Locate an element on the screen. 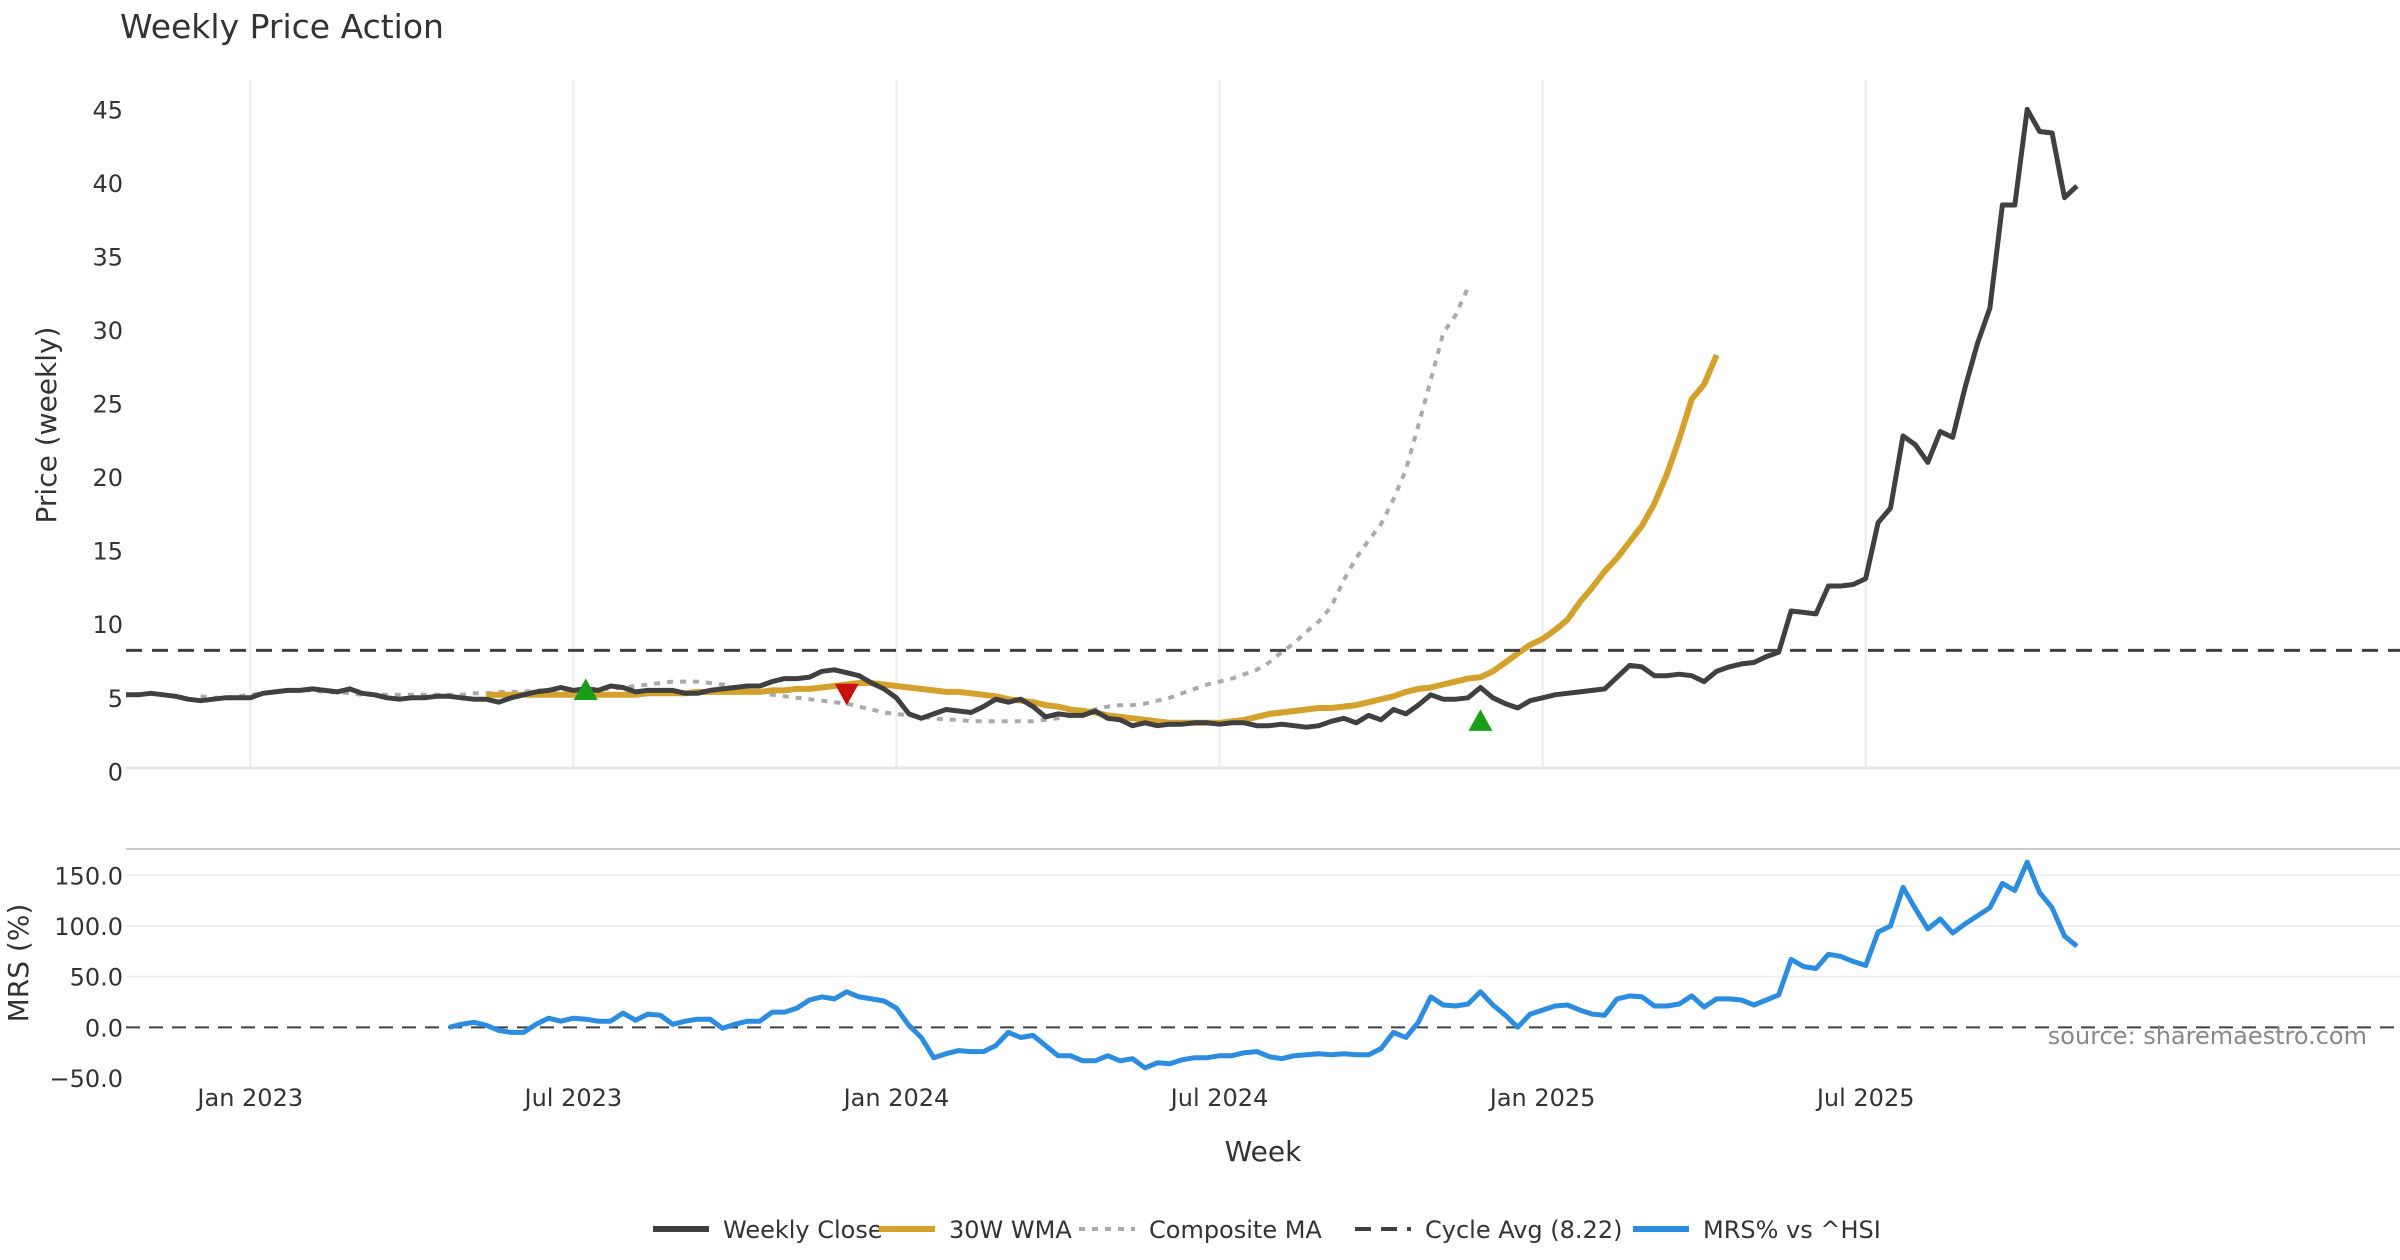  price-y-tick-label: 0 is located at coordinates (115, 772).